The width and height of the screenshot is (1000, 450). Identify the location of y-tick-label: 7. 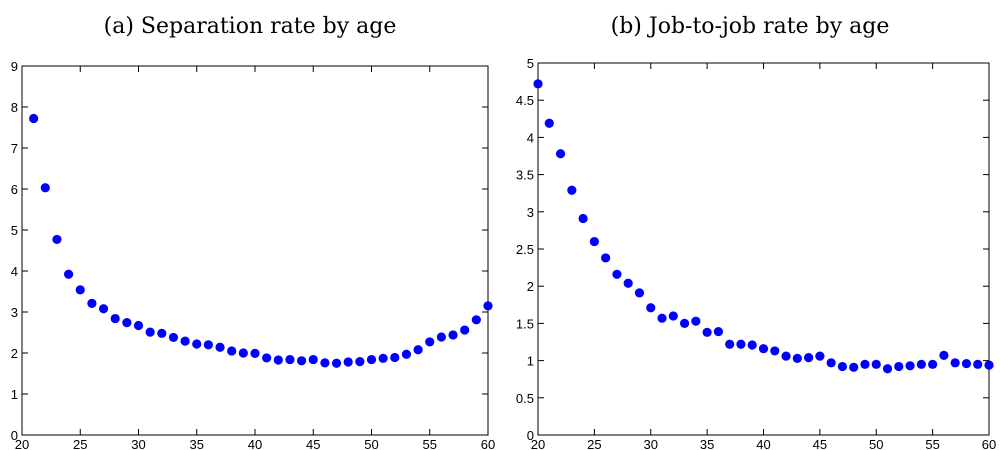
(14, 148).